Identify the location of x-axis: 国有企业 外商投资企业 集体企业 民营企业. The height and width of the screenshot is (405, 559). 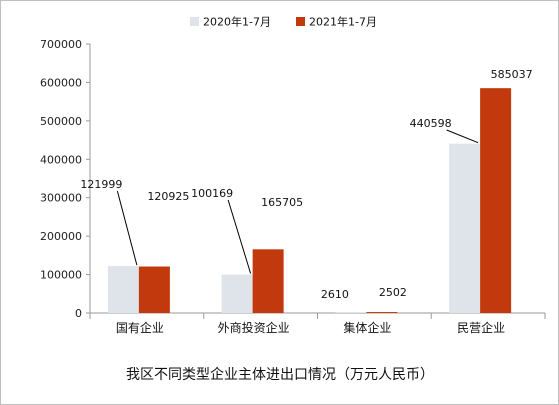
(317, 323).